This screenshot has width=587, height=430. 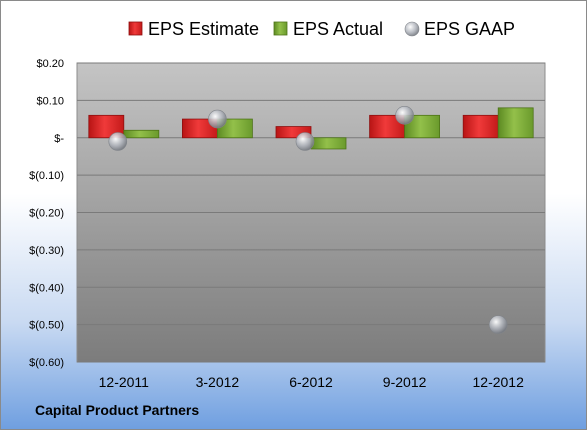 I want to click on legend: EPS Estimate EPS Actual EPS GAAP, so click(x=321, y=29).